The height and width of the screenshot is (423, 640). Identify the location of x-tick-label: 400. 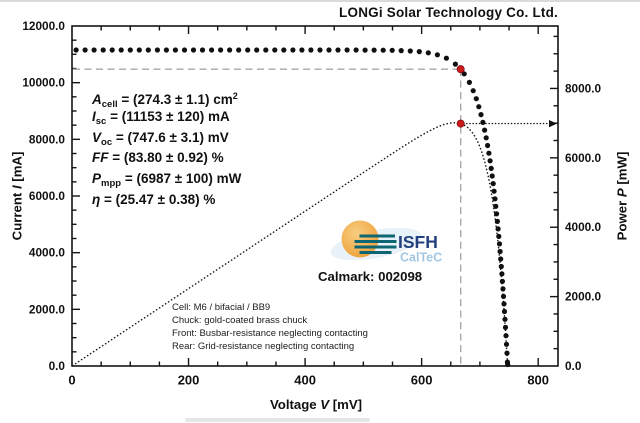
(305, 380).